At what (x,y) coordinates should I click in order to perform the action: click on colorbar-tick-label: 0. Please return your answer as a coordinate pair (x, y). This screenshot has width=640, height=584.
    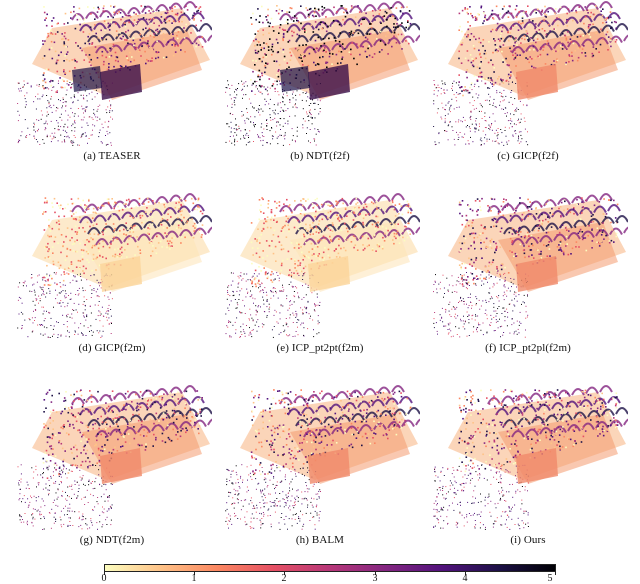
    Looking at the image, I should click on (104, 578).